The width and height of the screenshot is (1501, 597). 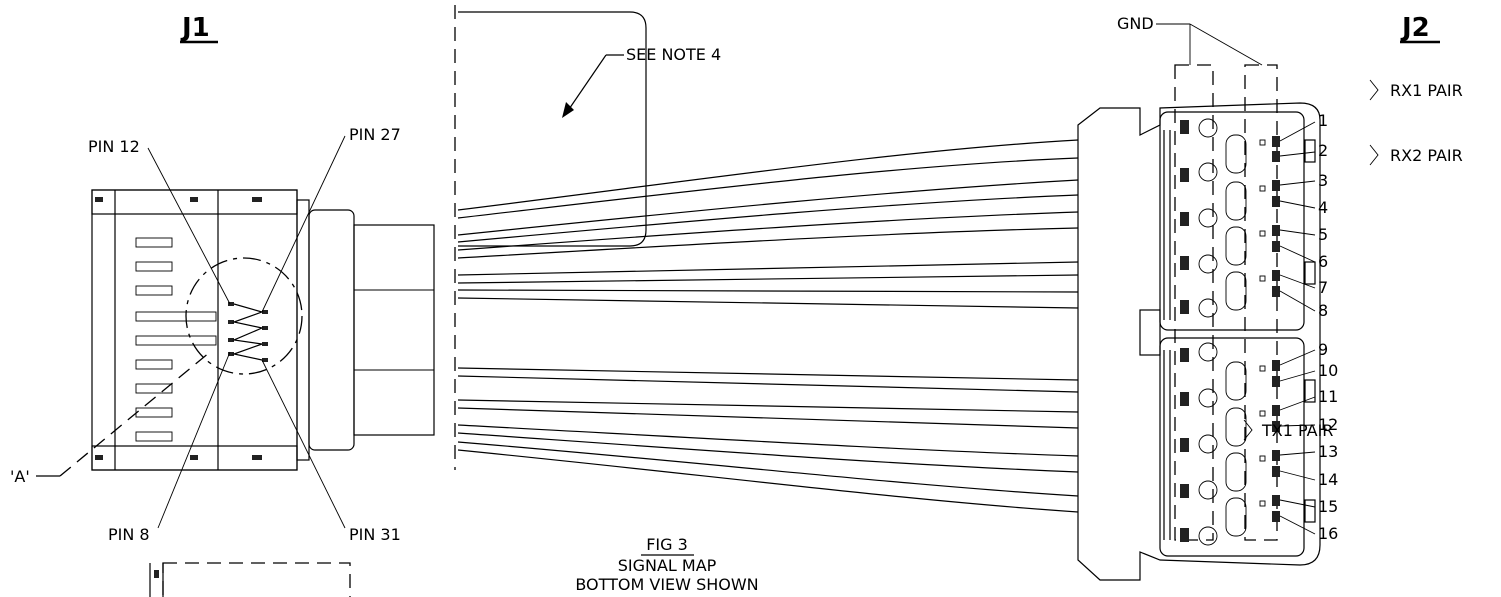 What do you see at coordinates (666, 584) in the screenshot?
I see `caption-line-2: BOTTOM VIEW SHOWN` at bounding box center [666, 584].